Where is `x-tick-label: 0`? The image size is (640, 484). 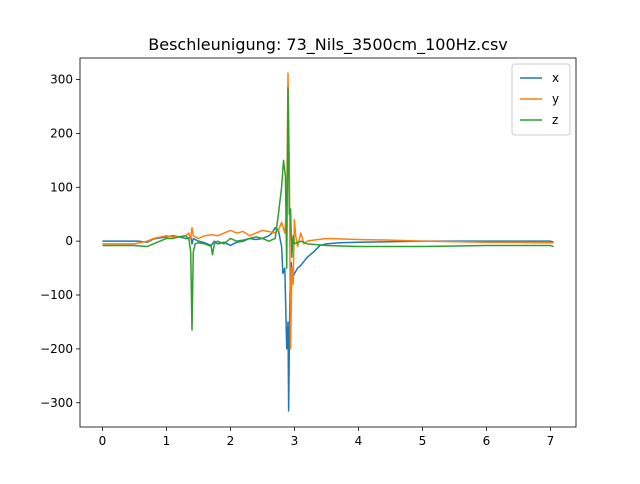
x-tick-label: 0 is located at coordinates (103, 441).